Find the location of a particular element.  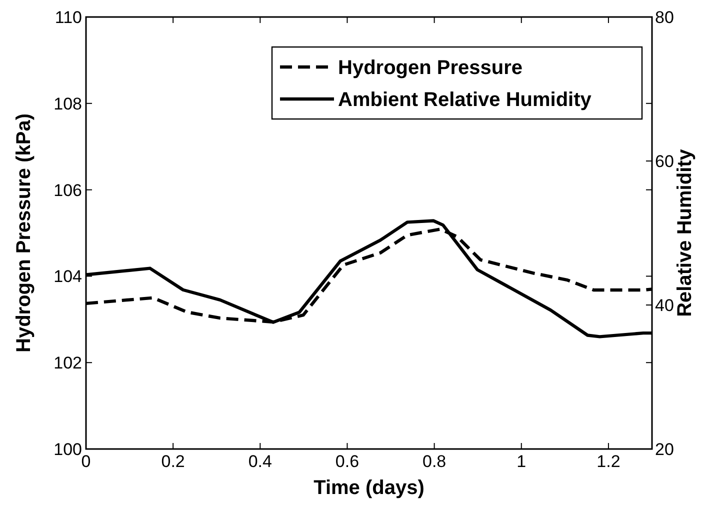

x-tick-label: 0.6 is located at coordinates (347, 461).